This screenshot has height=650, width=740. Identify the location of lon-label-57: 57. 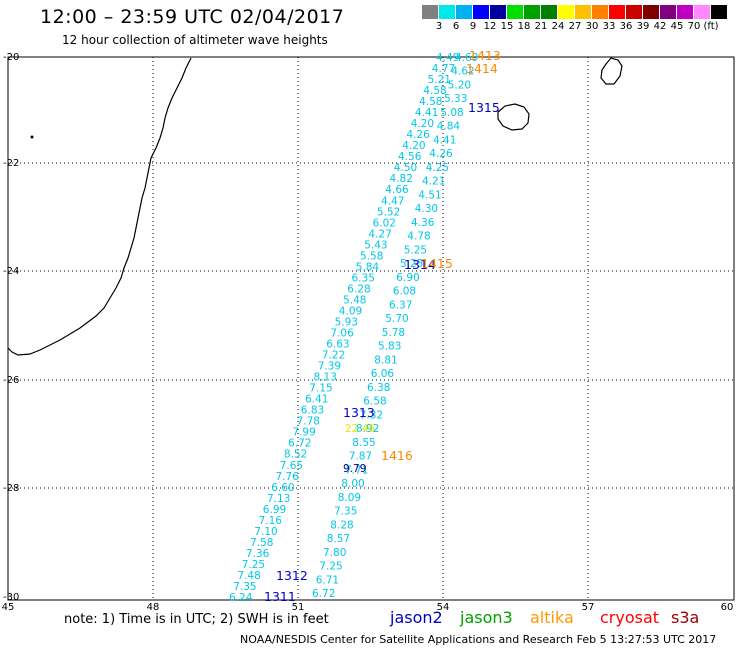
(588, 607).